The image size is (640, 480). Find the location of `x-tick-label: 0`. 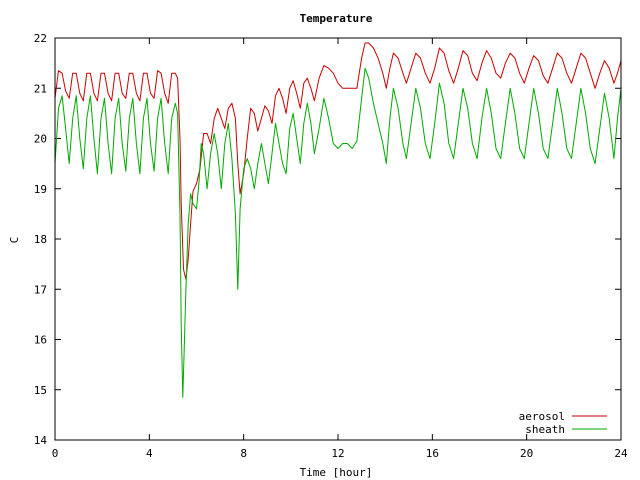

x-tick-label: 0 is located at coordinates (55, 453).